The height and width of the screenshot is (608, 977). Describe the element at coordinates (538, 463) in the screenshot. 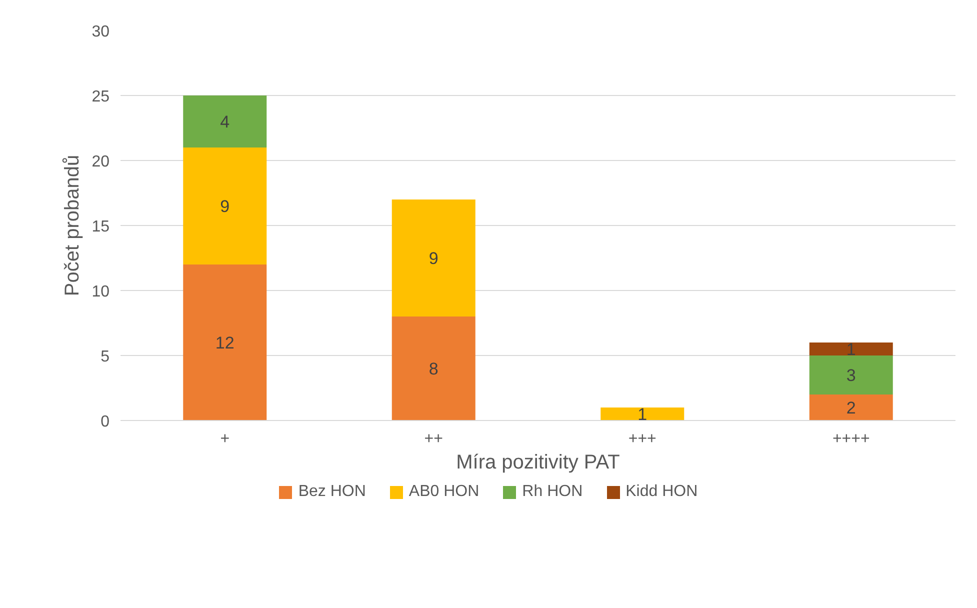

I see `x-axis-title: Míra pozitivity PAT` at that location.